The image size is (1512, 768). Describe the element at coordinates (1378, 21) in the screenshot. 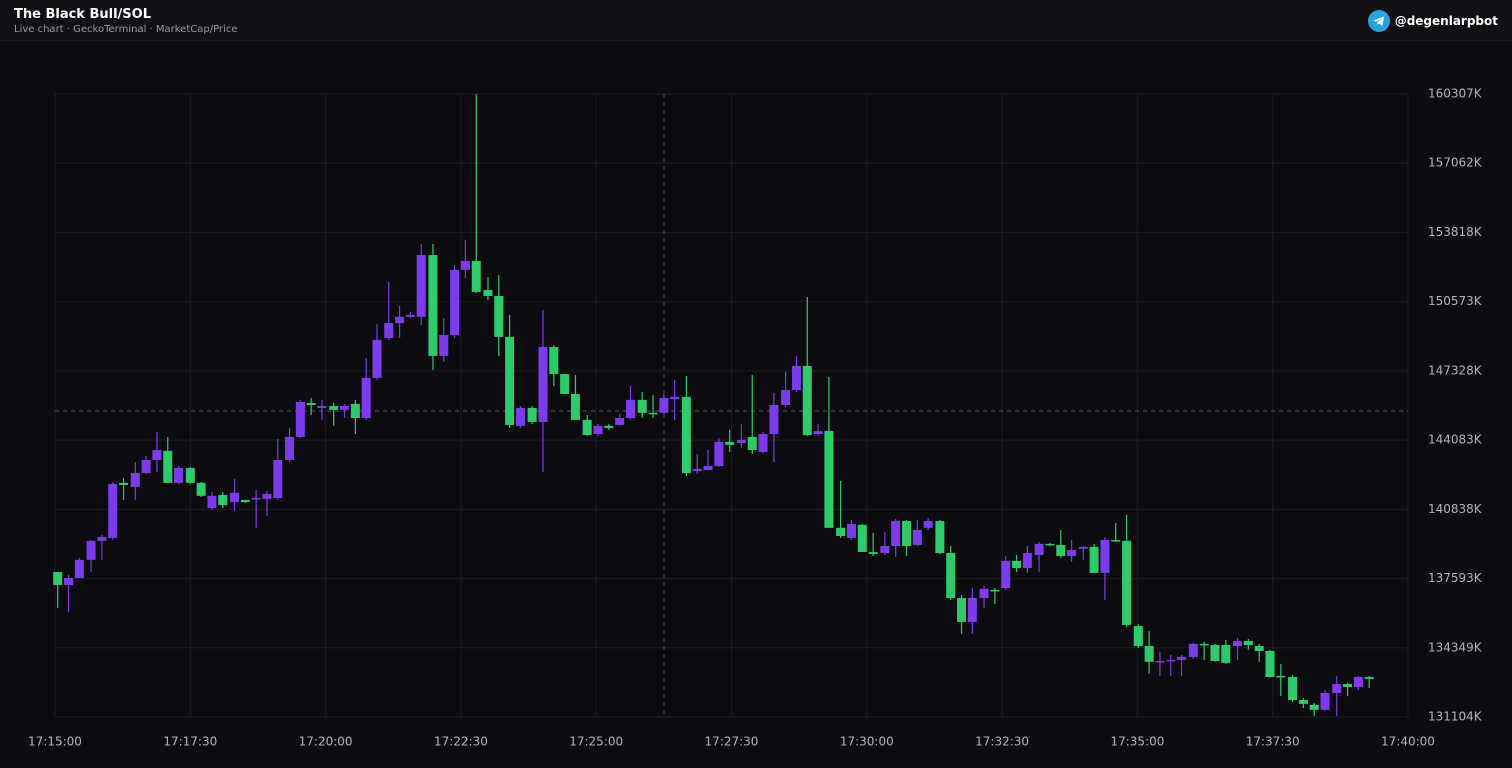

I see `telegram-icon` at that location.